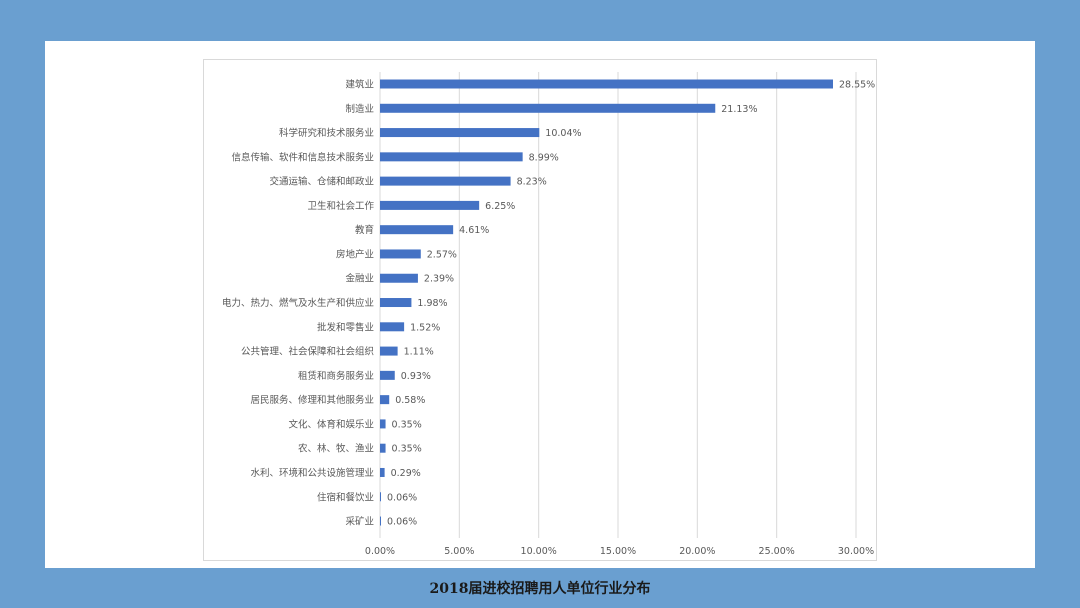 Image resolution: width=1080 pixels, height=608 pixels. Describe the element at coordinates (539, 551) in the screenshot. I see `x-tick-label: 10.00%` at that location.